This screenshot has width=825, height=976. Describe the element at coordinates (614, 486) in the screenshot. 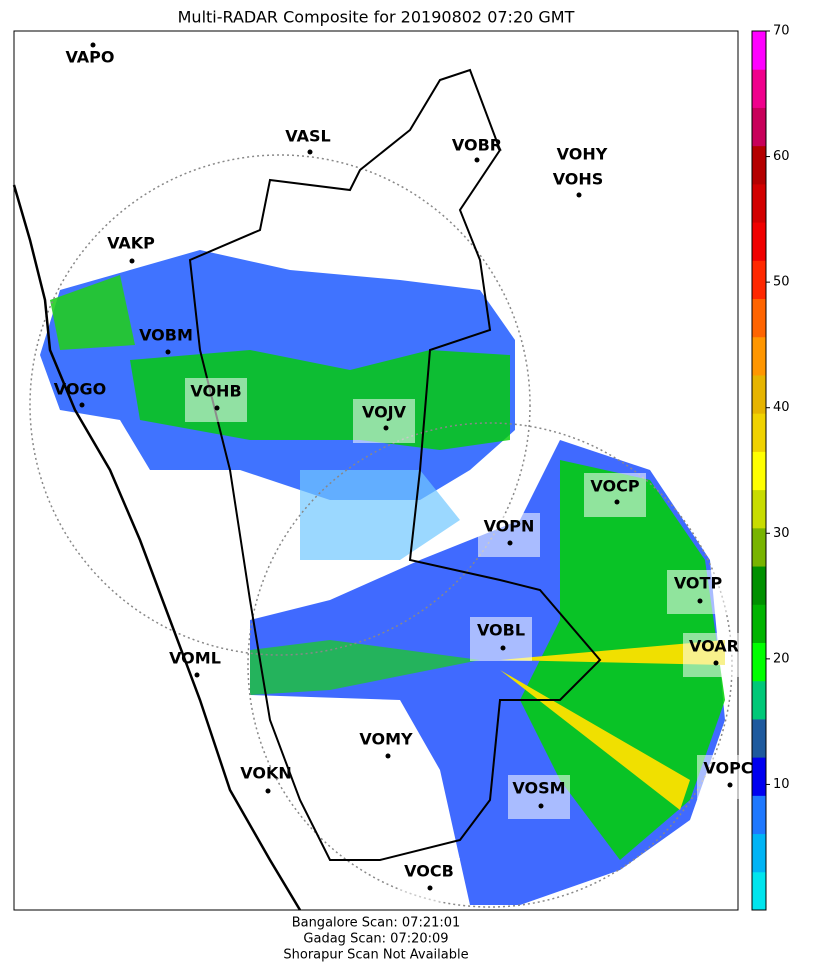

I see `station-label: VOCP` at that location.